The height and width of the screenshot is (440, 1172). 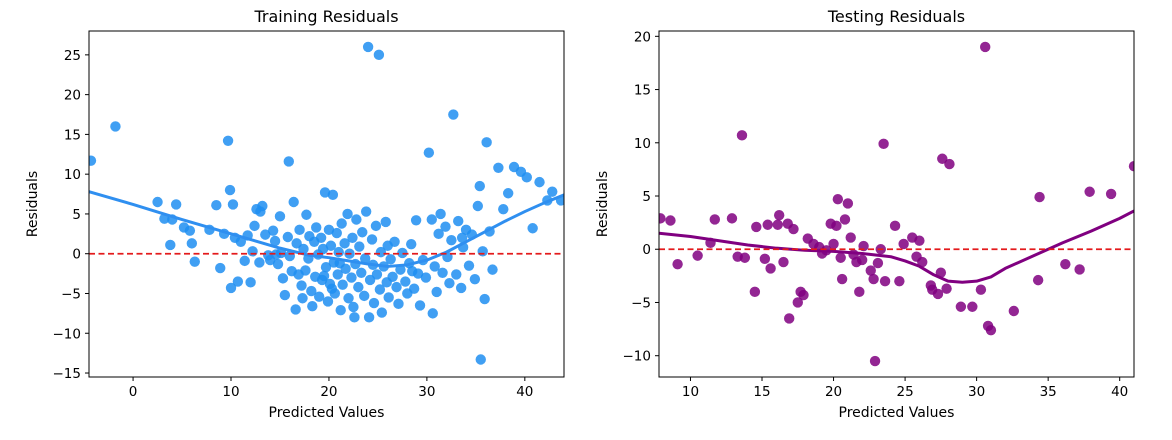 I want to click on testing-y-tick-label: 20, so click(x=642, y=37).